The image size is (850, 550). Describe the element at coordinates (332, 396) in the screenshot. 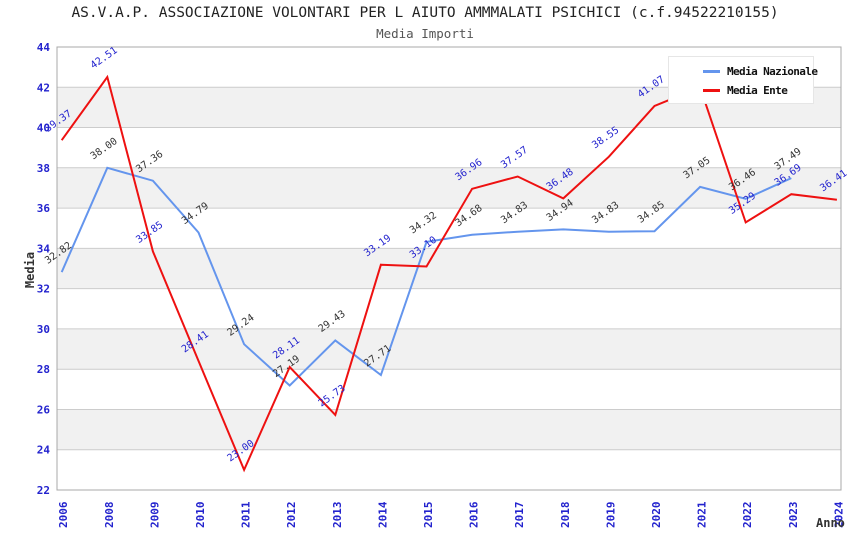

I see `svg-text: 25.73` at that location.